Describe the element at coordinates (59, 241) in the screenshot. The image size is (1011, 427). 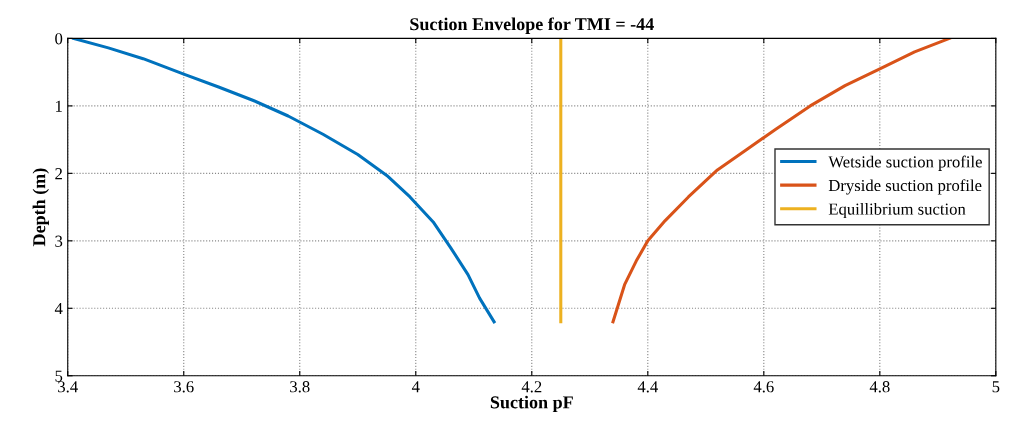
I see `y-tick-label: 3` at that location.